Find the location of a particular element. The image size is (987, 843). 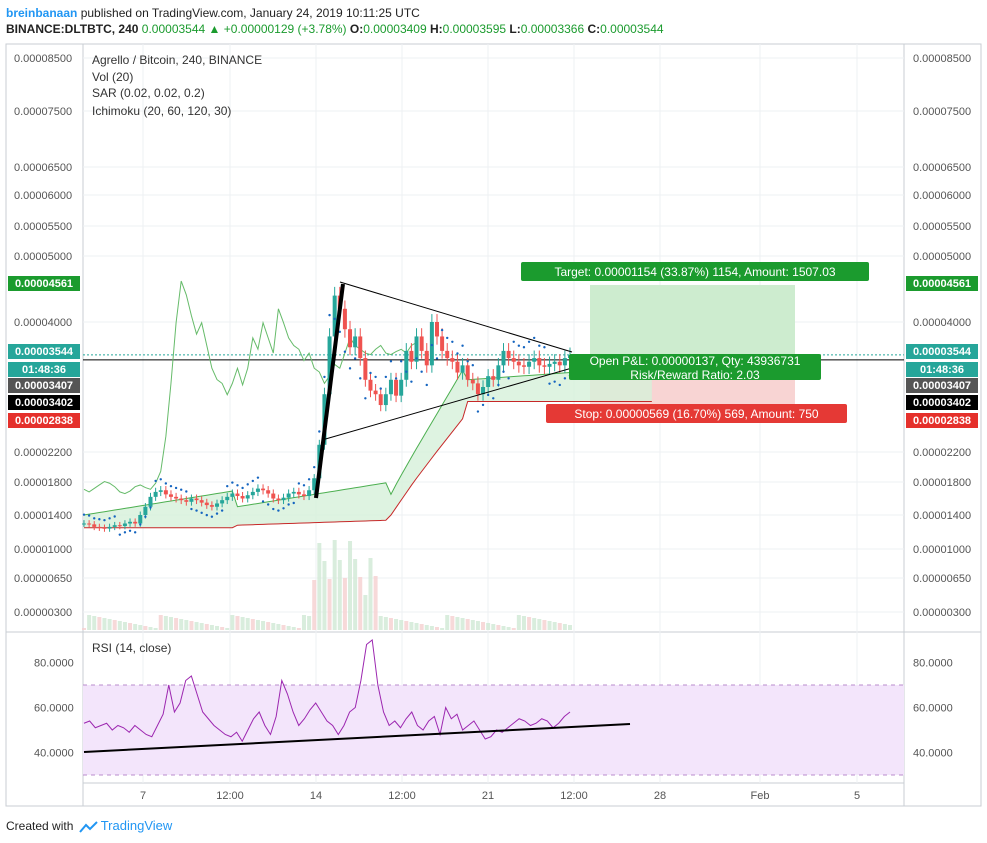

stop-label-box is located at coordinates (696, 413).